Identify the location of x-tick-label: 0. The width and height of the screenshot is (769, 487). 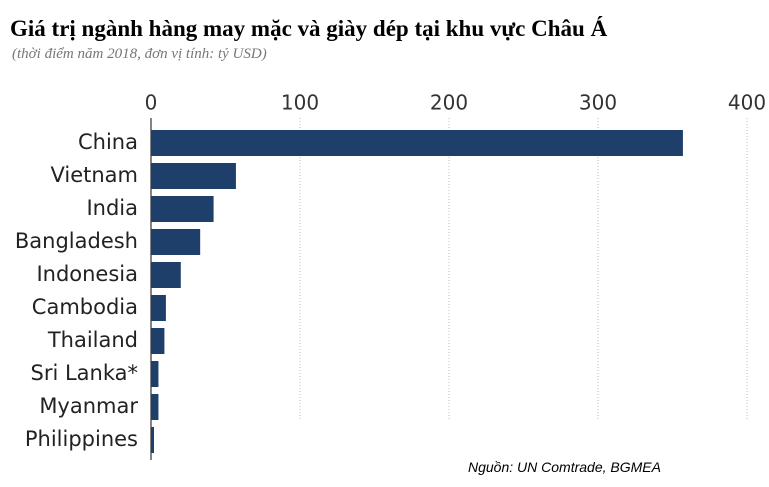
(151, 103).